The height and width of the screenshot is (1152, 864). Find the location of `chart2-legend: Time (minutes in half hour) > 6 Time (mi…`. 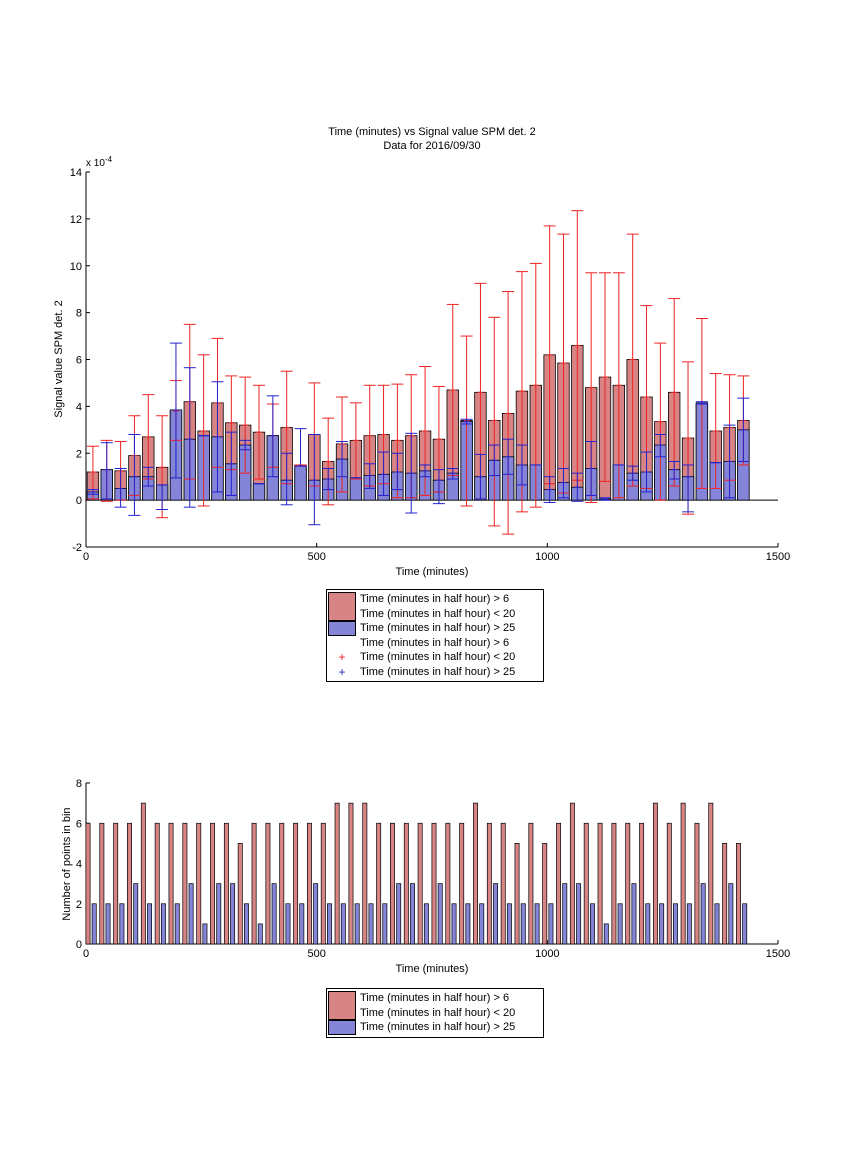

chart2-legend: Time (minutes in half hour) > 6 Time (mi… is located at coordinates (435, 1013).